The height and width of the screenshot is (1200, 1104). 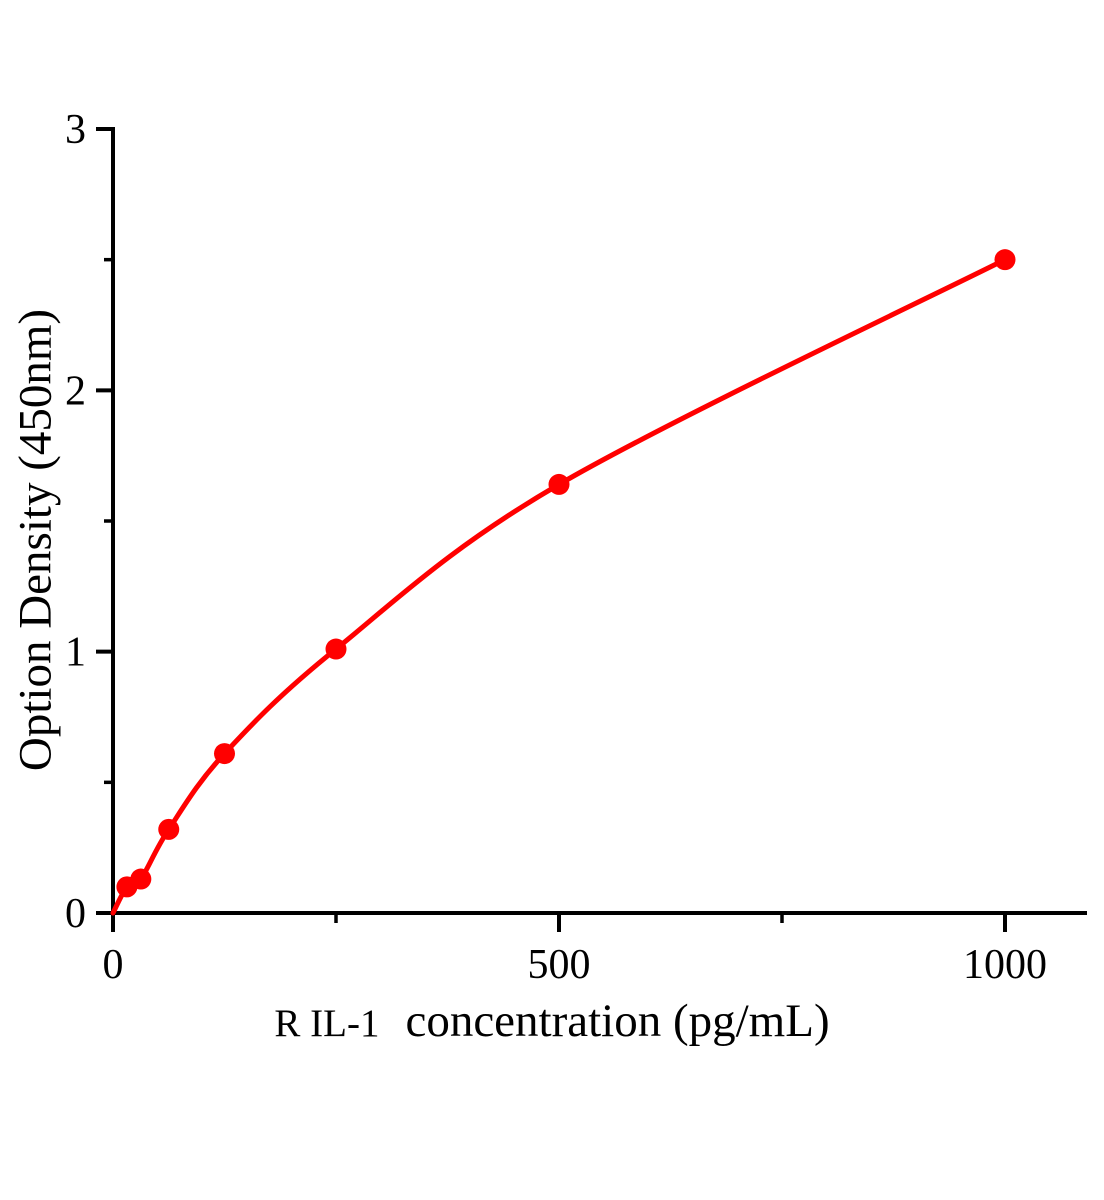 I want to click on x-axis-title-prefix: R IL-1, so click(x=327, y=1023).